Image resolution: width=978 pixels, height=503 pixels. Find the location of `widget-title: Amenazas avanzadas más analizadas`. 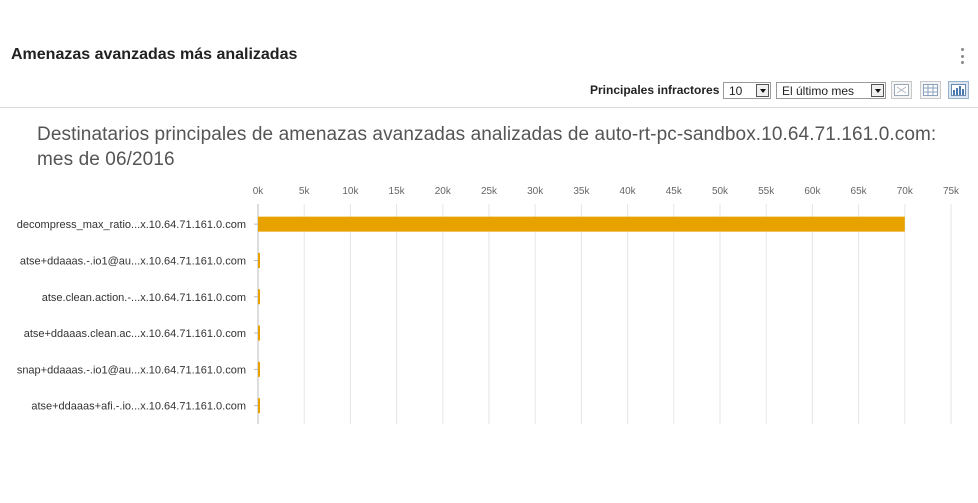

widget-title: Amenazas avanzadas más analizadas is located at coordinates (154, 54).